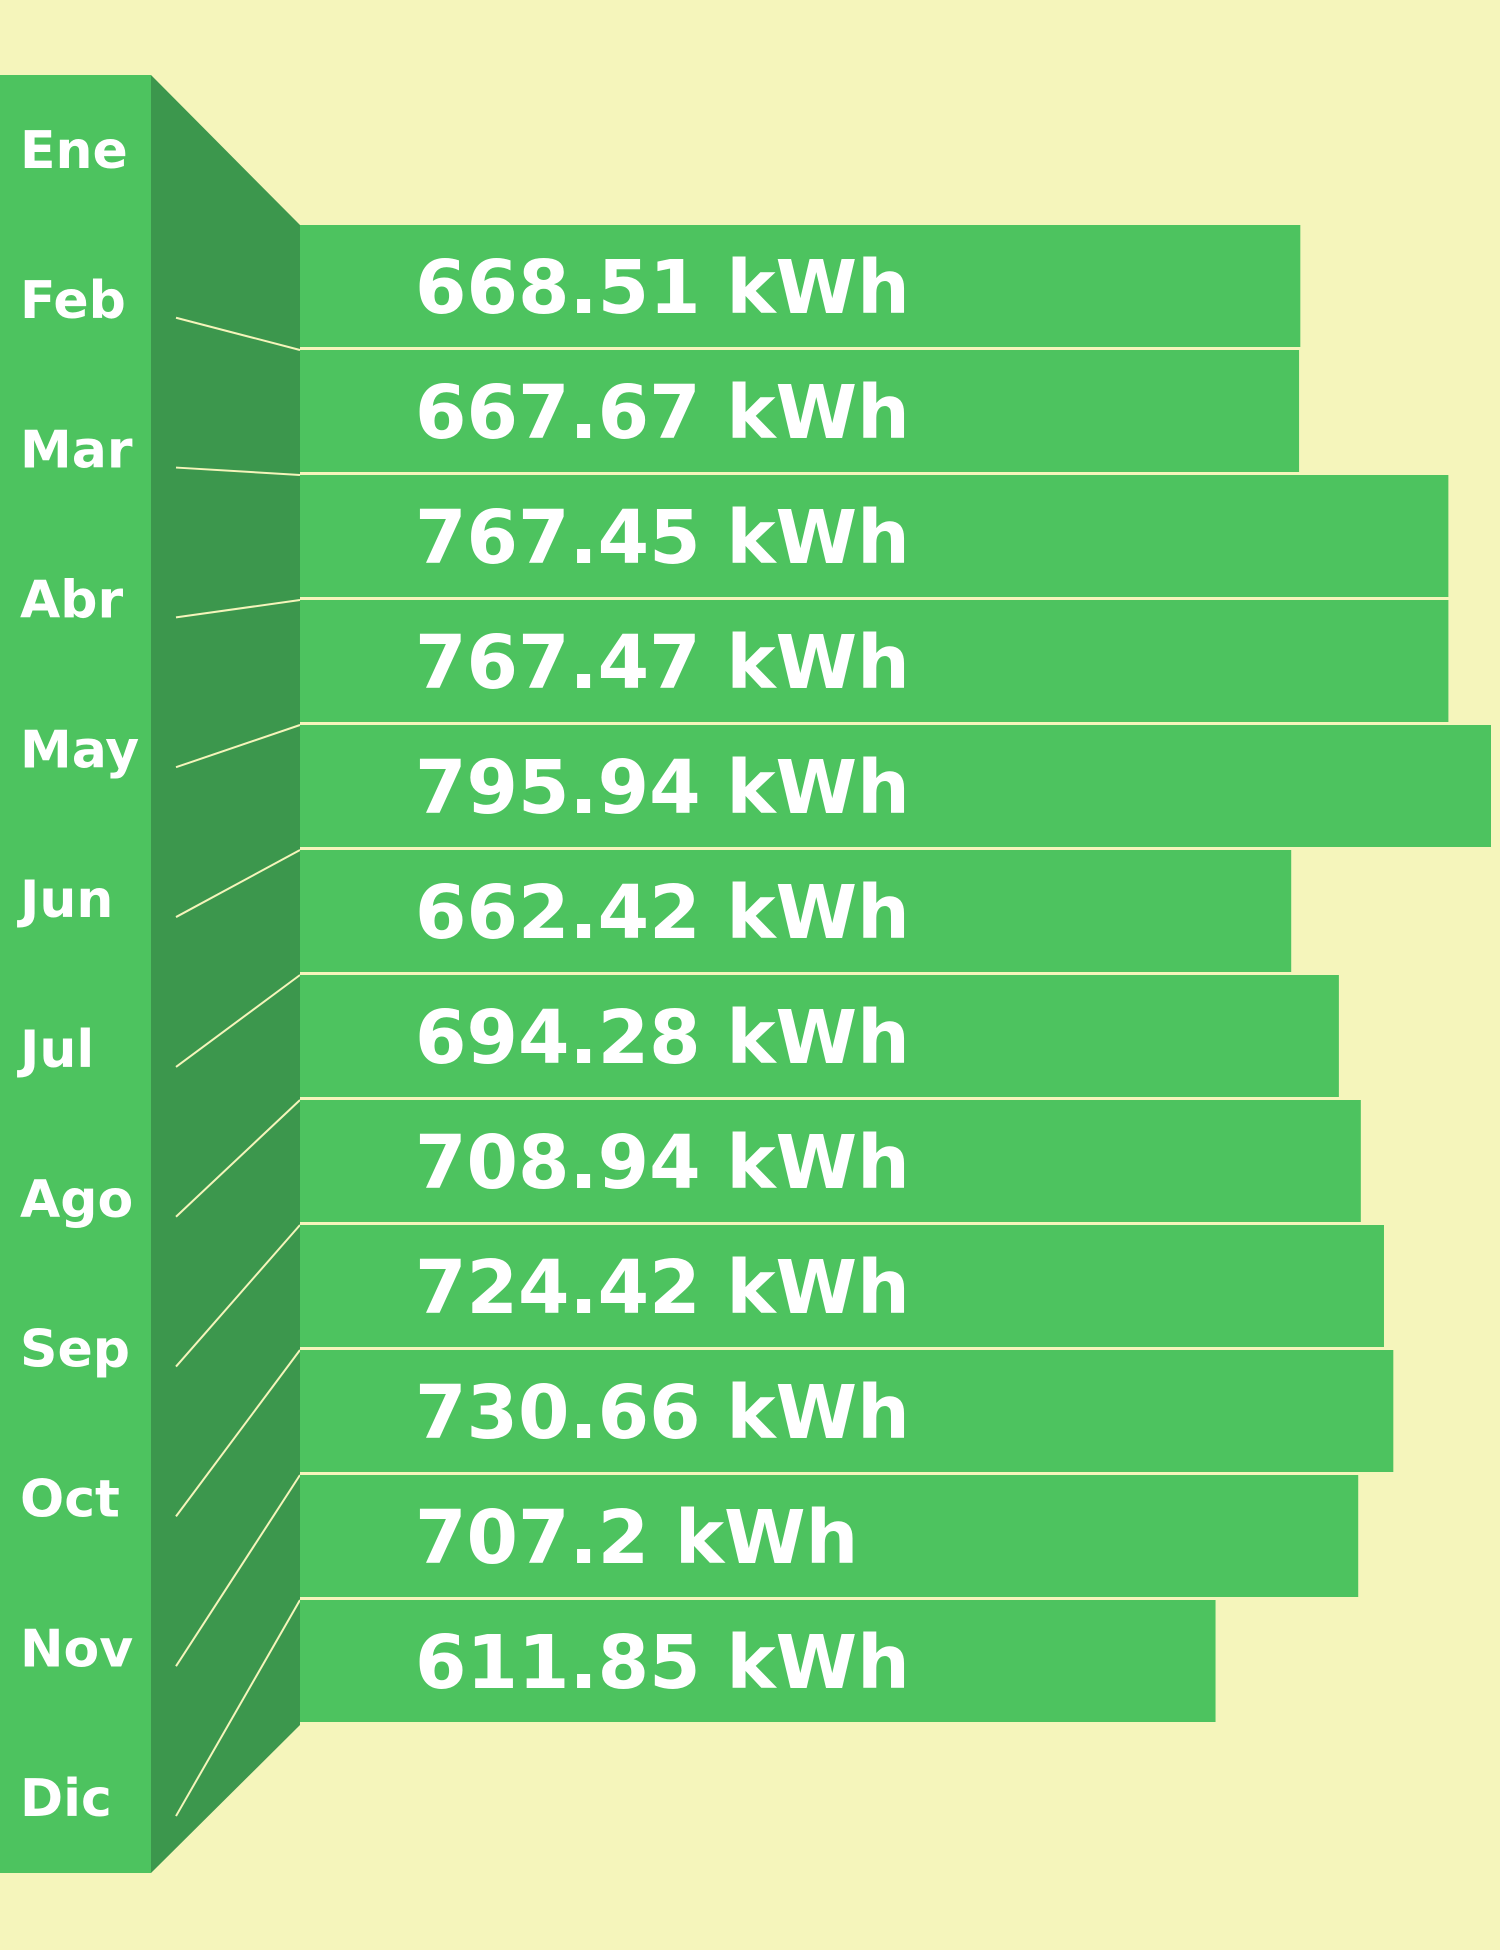  Describe the element at coordinates (662, 1163) in the screenshot. I see `value-label: 708.94 kWh` at that location.